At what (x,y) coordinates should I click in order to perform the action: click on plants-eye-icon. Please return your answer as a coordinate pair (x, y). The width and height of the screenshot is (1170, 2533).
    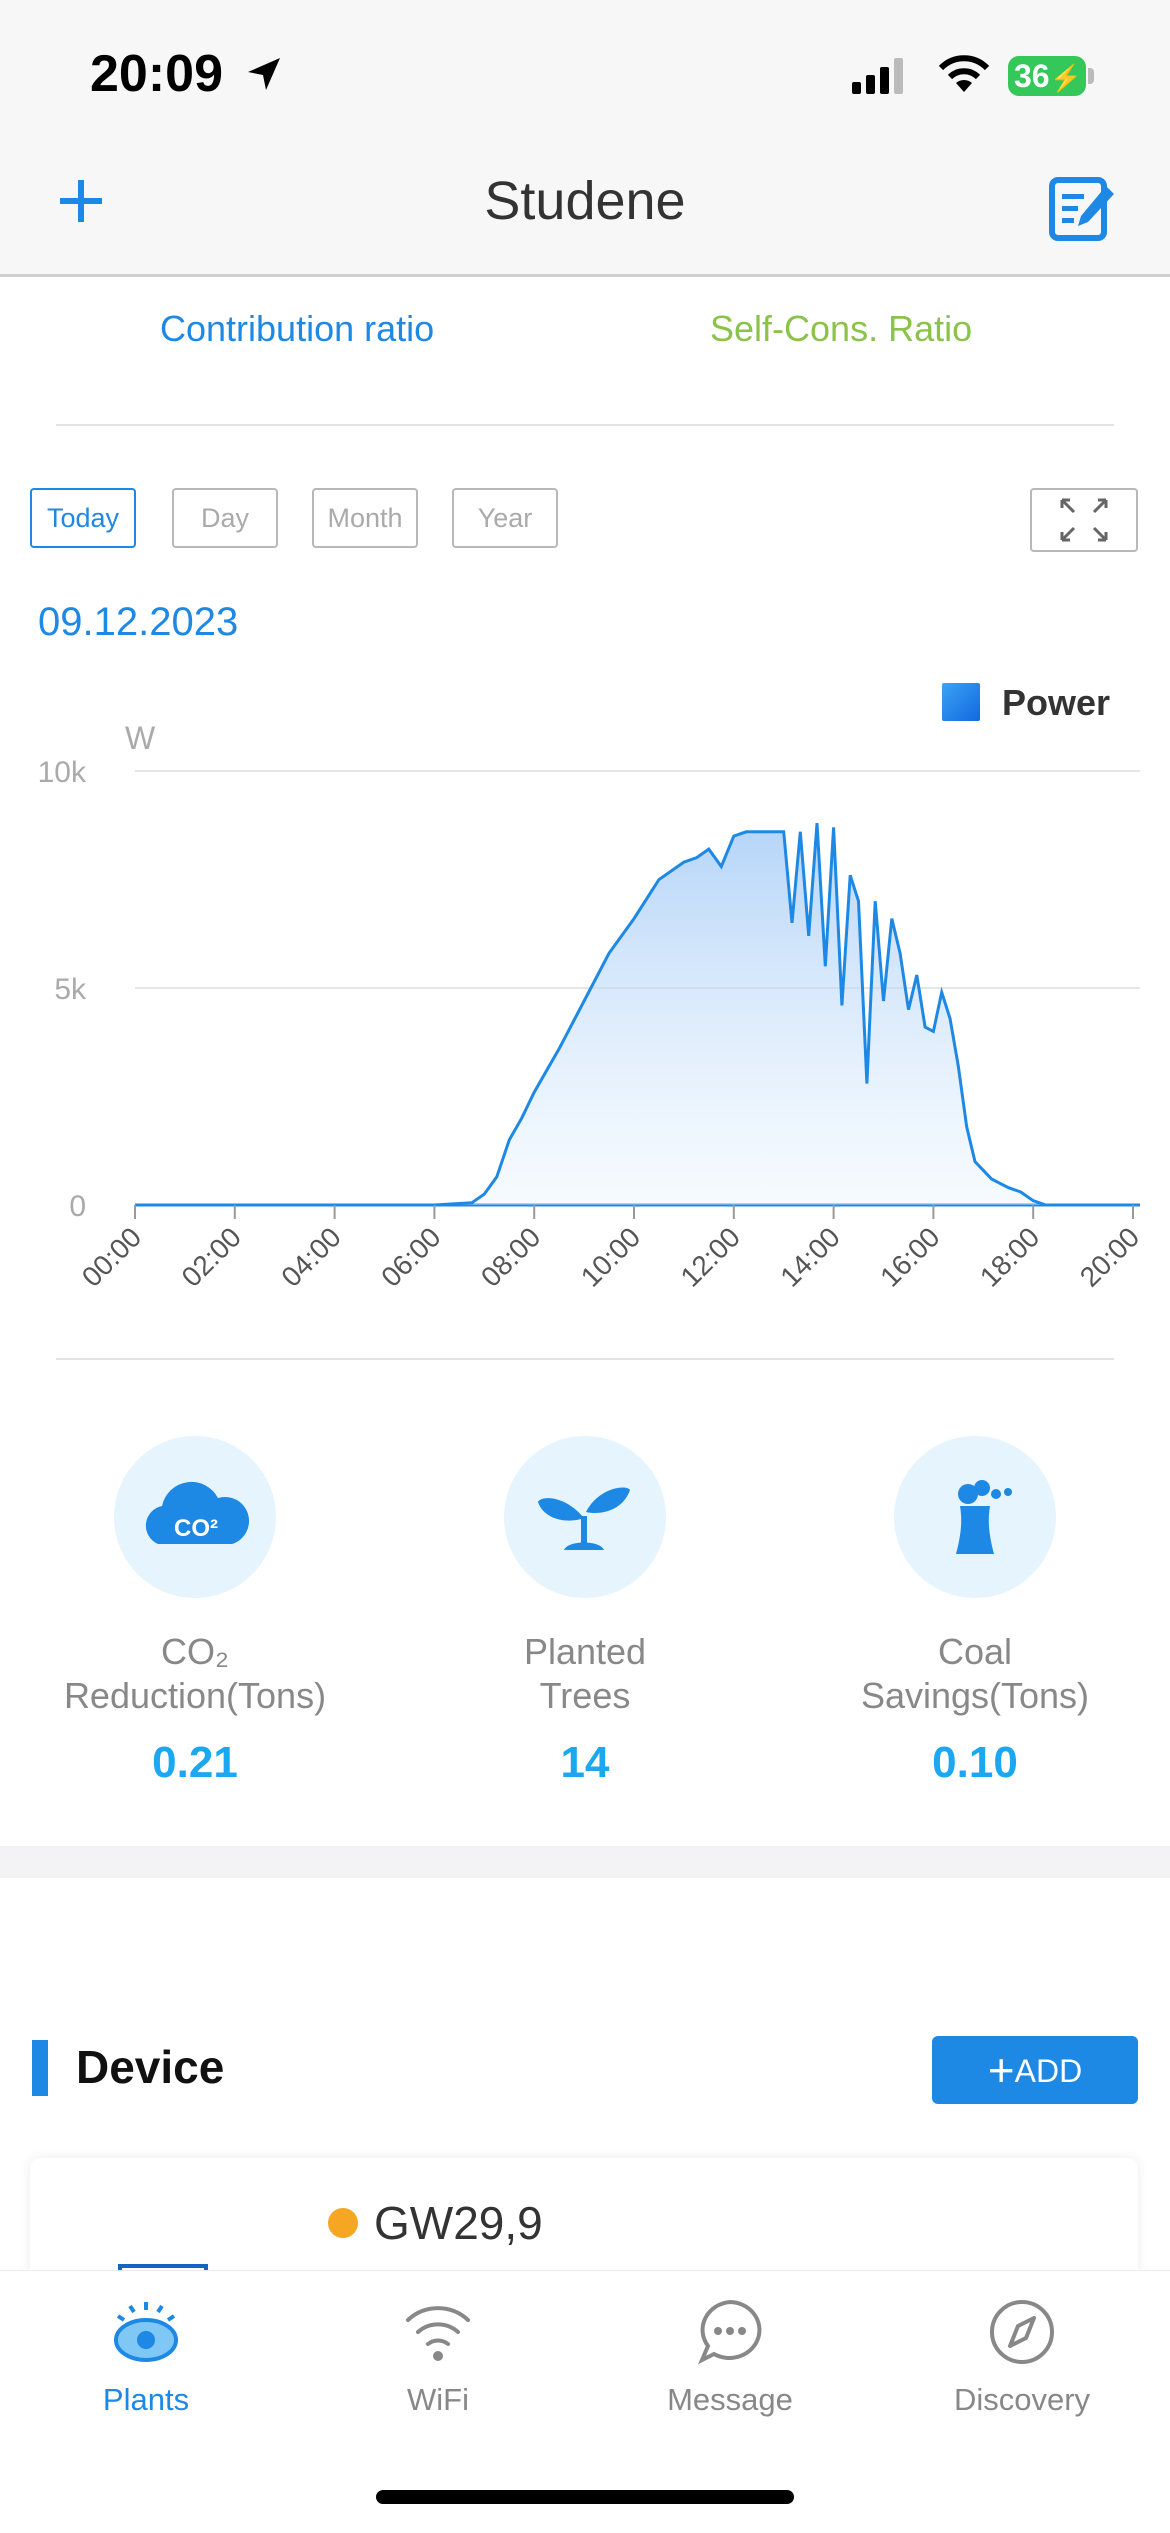
    Looking at the image, I should click on (146, 2332).